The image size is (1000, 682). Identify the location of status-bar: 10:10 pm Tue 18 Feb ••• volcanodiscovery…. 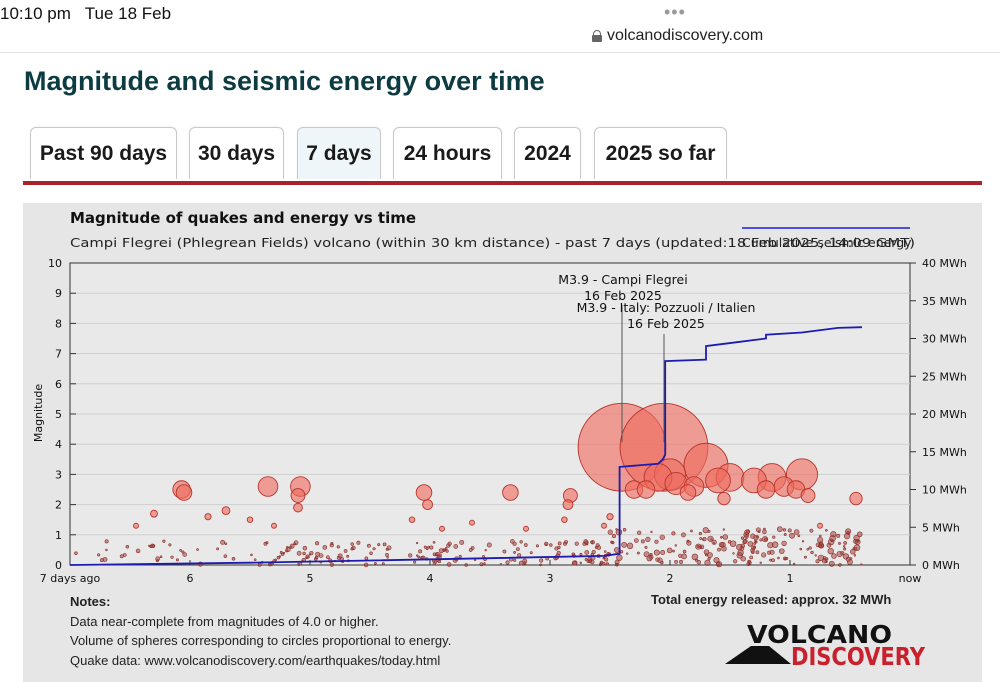
(500, 26).